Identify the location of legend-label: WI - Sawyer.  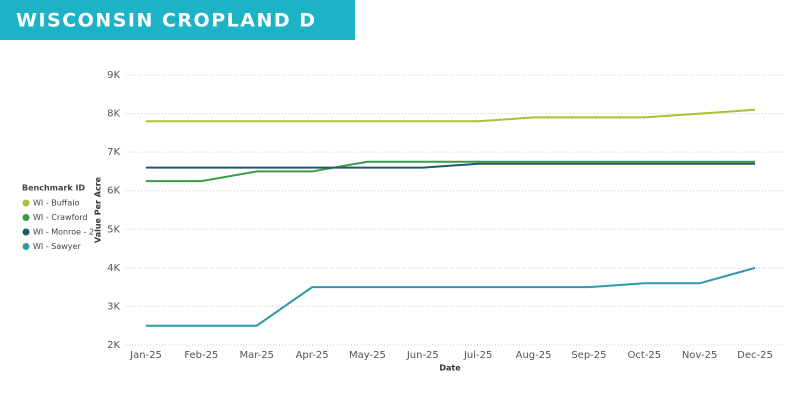
(57, 246).